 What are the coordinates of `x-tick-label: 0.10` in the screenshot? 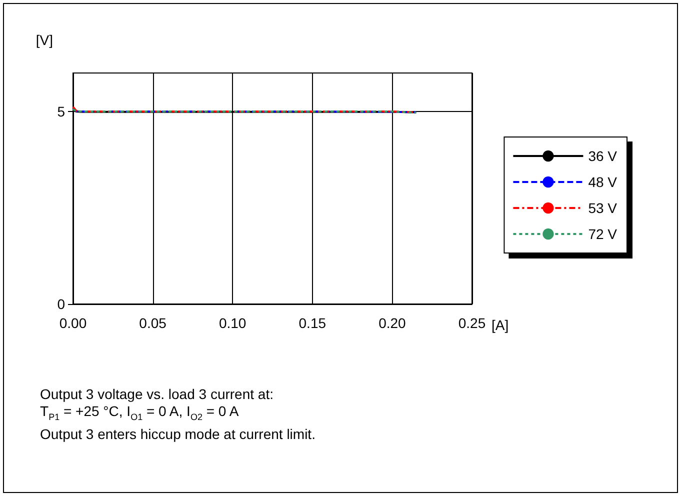 It's located at (232, 323).